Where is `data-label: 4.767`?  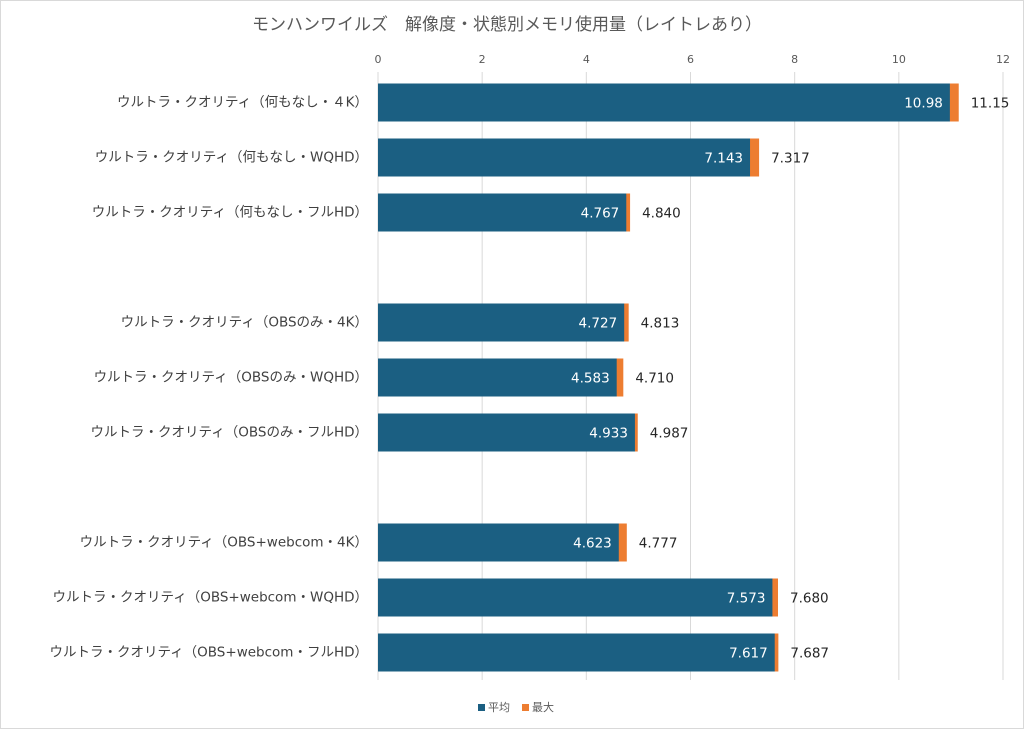 data-label: 4.767 is located at coordinates (600, 214).